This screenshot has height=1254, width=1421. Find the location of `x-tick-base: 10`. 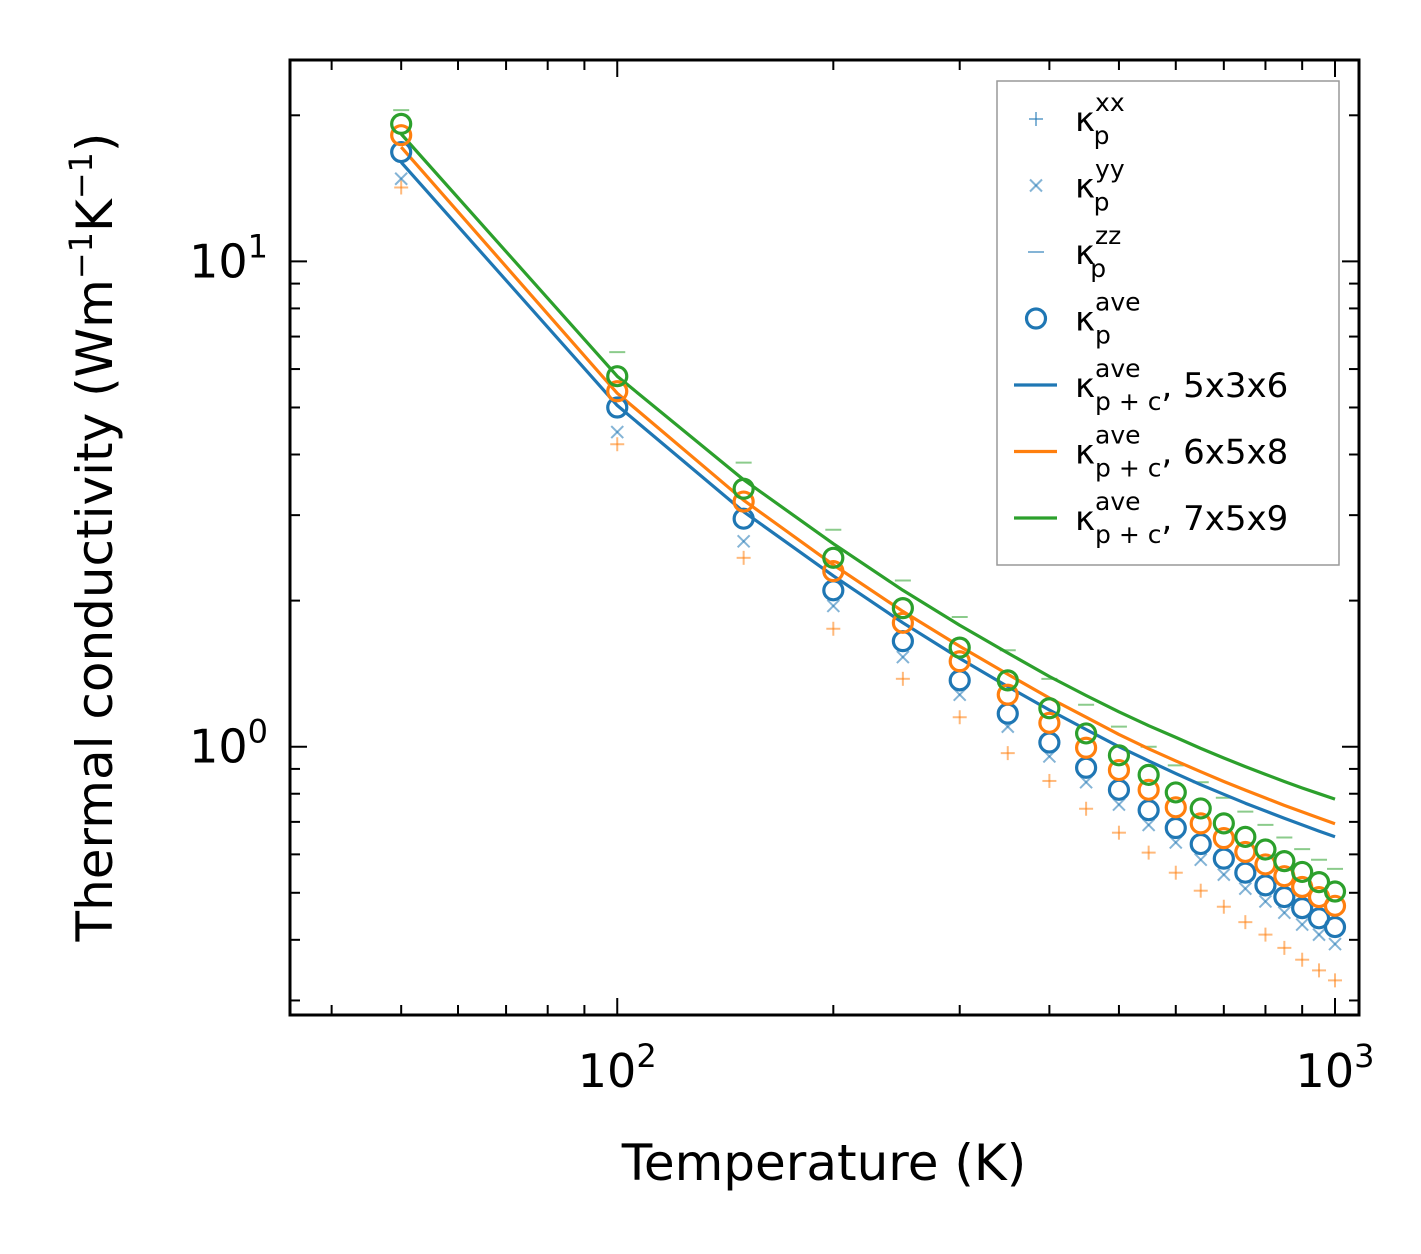

x-tick-base: 10 is located at coordinates (1325, 1071).